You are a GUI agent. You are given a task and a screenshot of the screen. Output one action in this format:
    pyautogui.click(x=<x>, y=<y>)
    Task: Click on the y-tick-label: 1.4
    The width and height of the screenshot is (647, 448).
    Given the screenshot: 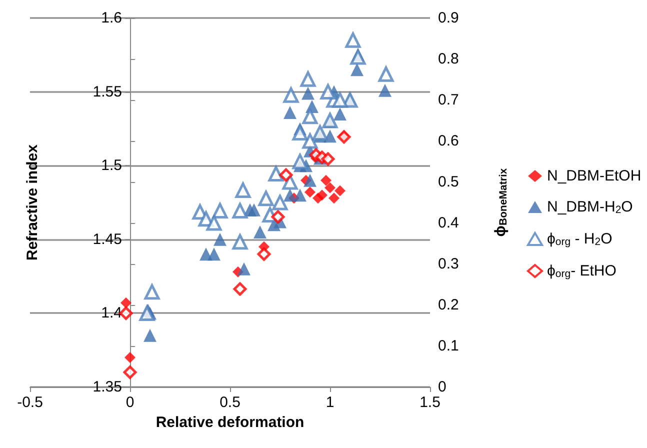 What is the action you would take?
    pyautogui.click(x=111, y=313)
    